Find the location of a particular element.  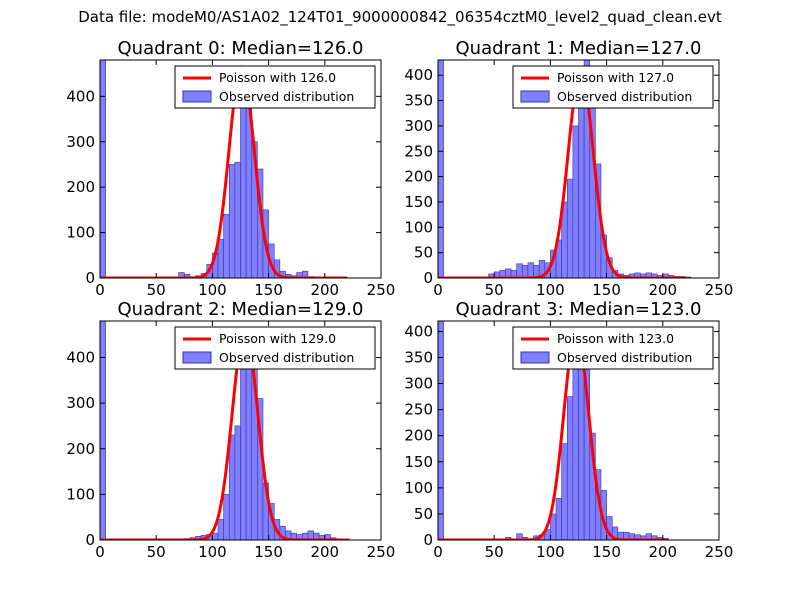

y-tick-label: 250 is located at coordinates (418, 151).